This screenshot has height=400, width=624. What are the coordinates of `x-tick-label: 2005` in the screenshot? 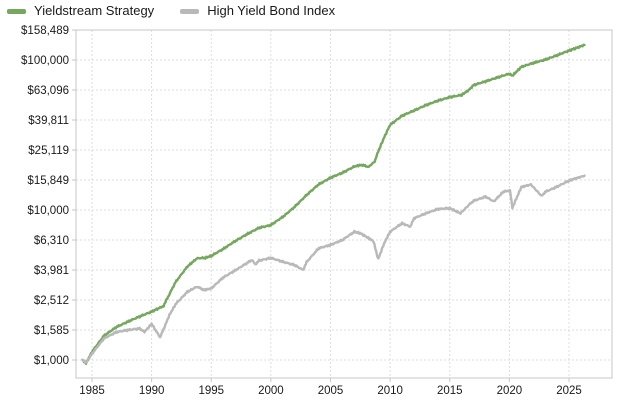 It's located at (331, 391).